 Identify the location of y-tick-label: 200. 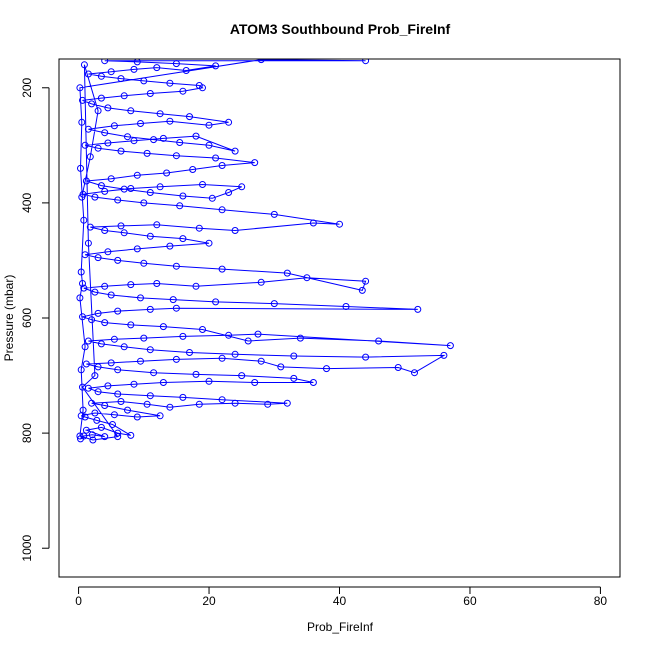
(27, 87).